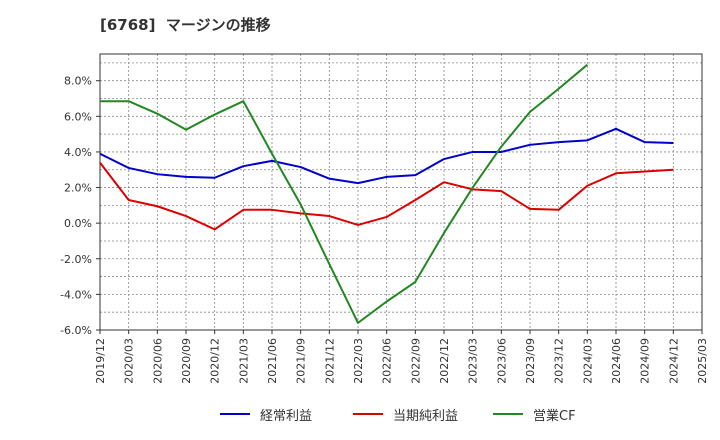 The width and height of the screenshot is (720, 440). What do you see at coordinates (616, 361) in the screenshot?
I see `x-tick-label: 2024/06` at bounding box center [616, 361].